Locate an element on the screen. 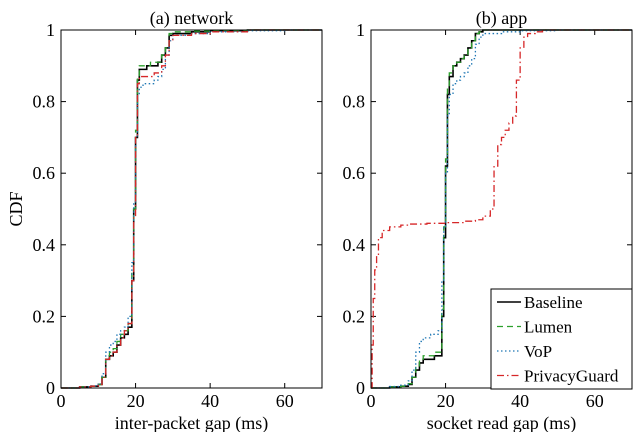 This screenshot has height=432, width=644. legend-label-baseline: Baseline is located at coordinates (553, 302).